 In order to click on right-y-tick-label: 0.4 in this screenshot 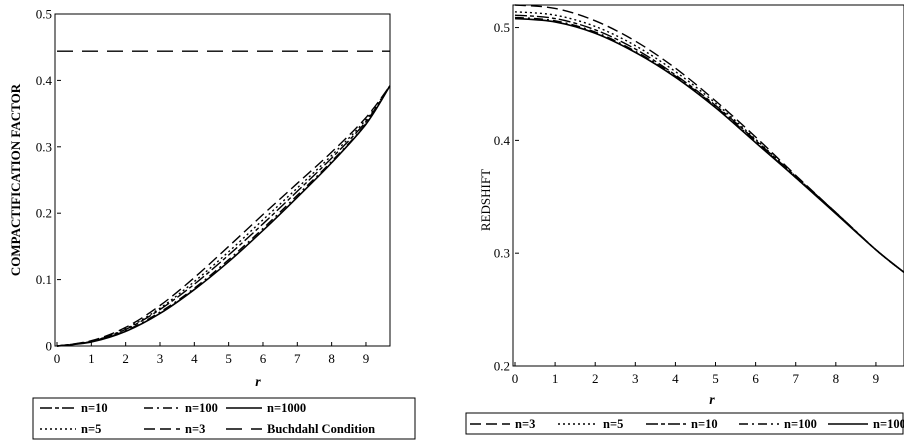, I will do `click(502, 140)`.